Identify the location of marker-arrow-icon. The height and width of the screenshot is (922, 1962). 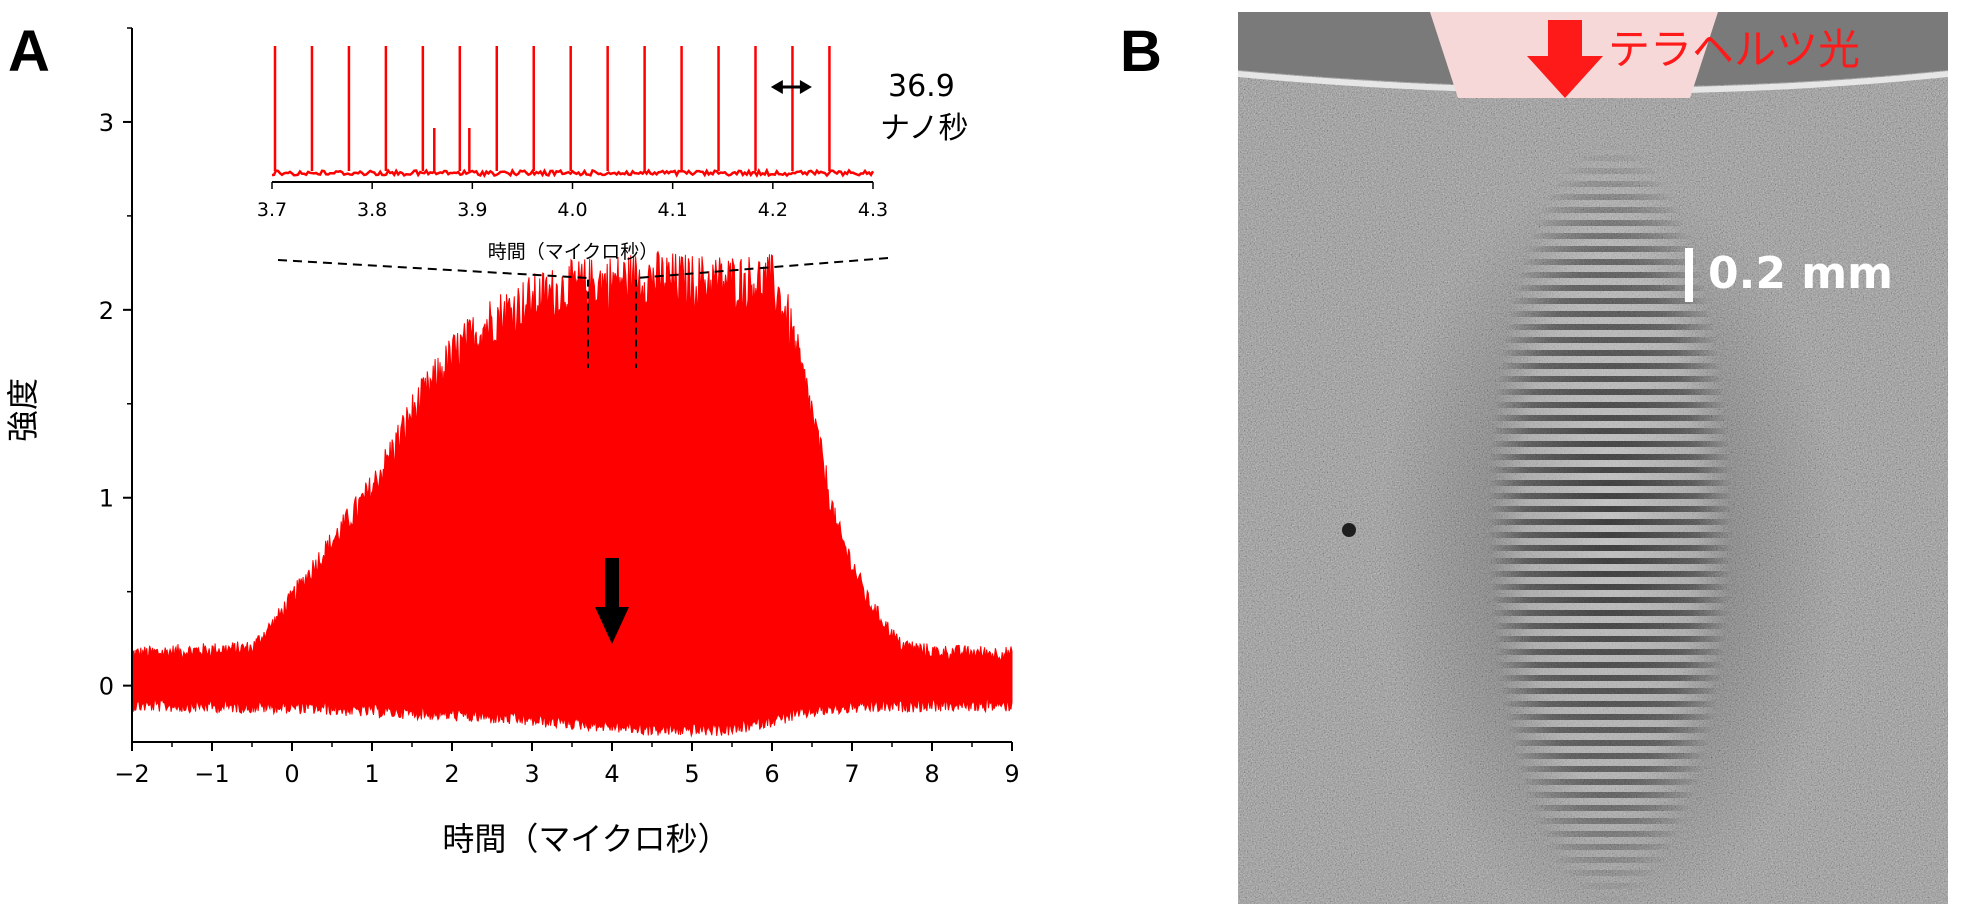
(612, 601).